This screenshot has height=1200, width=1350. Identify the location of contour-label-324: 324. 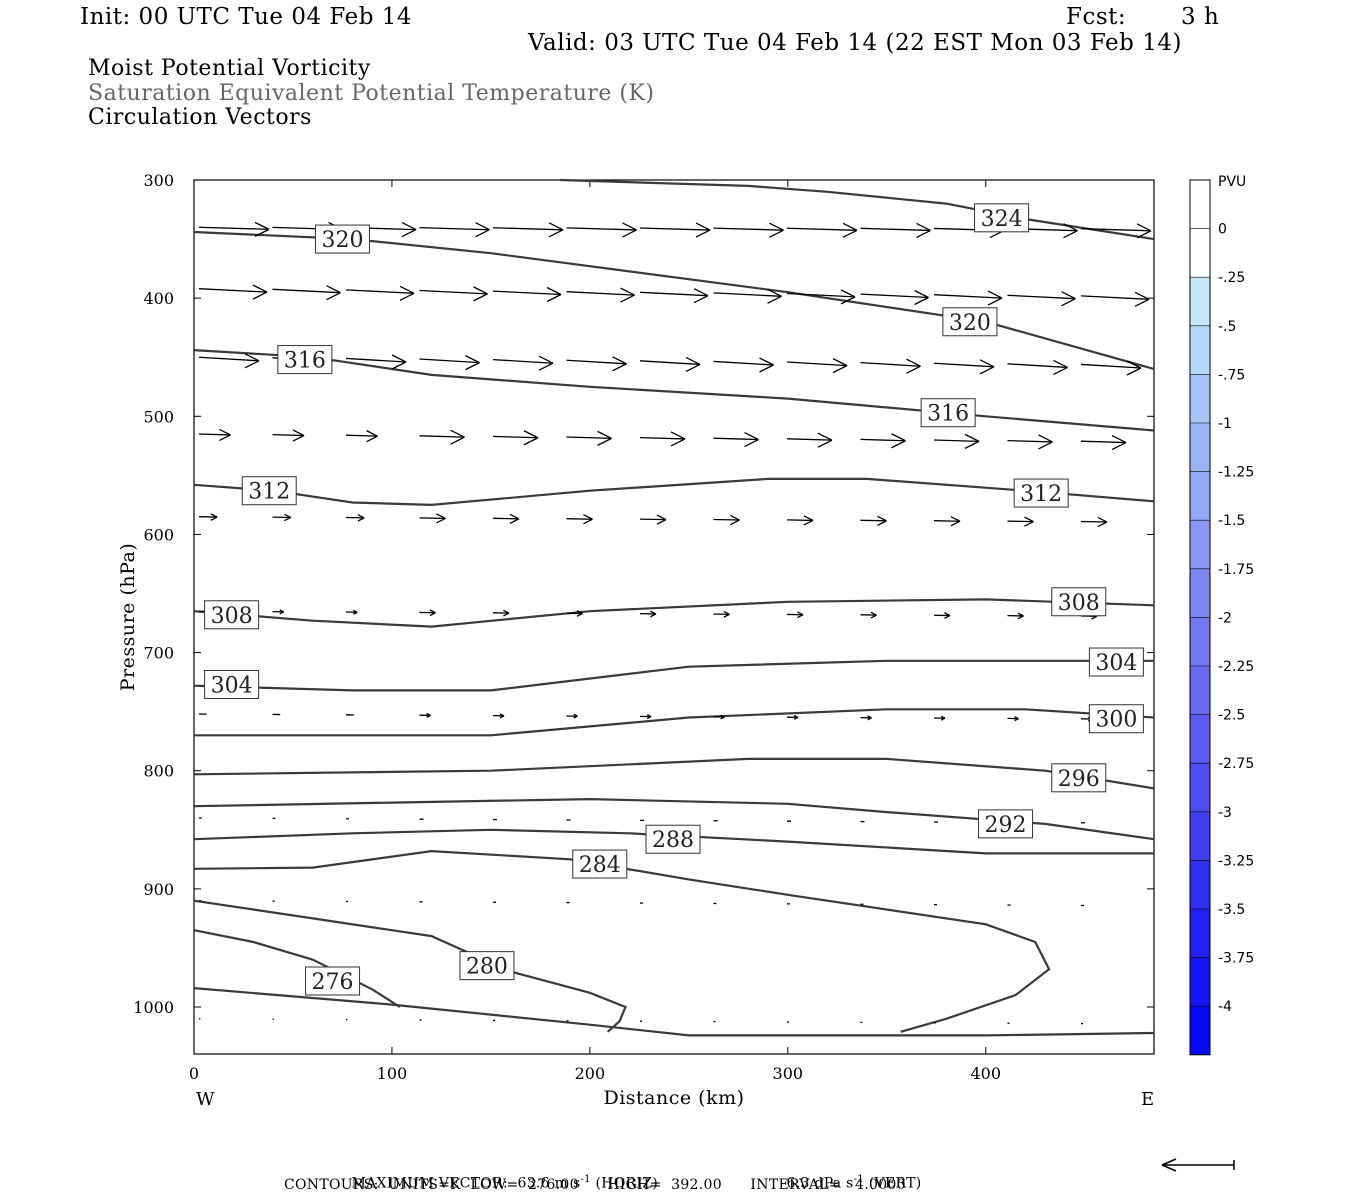
(1002, 218).